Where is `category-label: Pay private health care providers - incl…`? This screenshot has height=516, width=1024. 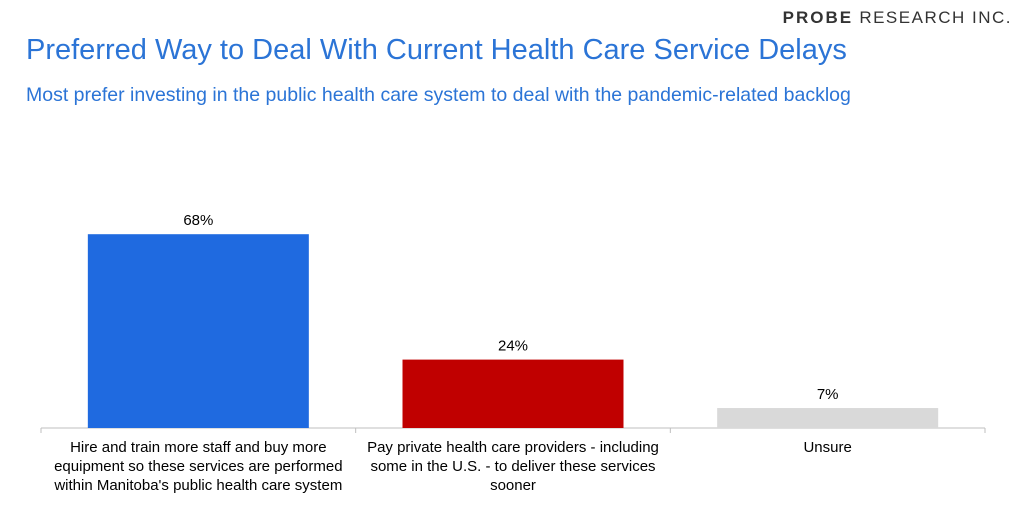 category-label: Pay private health care providers - incl… is located at coordinates (513, 466).